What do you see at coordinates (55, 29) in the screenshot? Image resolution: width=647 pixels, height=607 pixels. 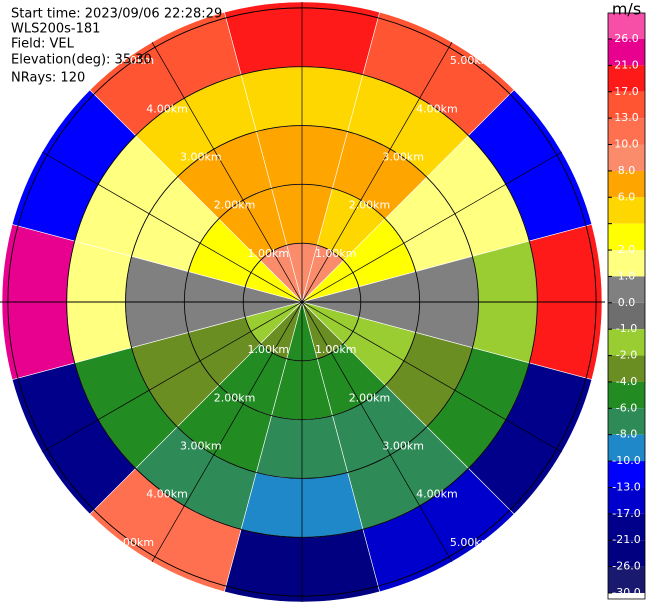 I see `annotation: WLS200s-181` at bounding box center [55, 29].